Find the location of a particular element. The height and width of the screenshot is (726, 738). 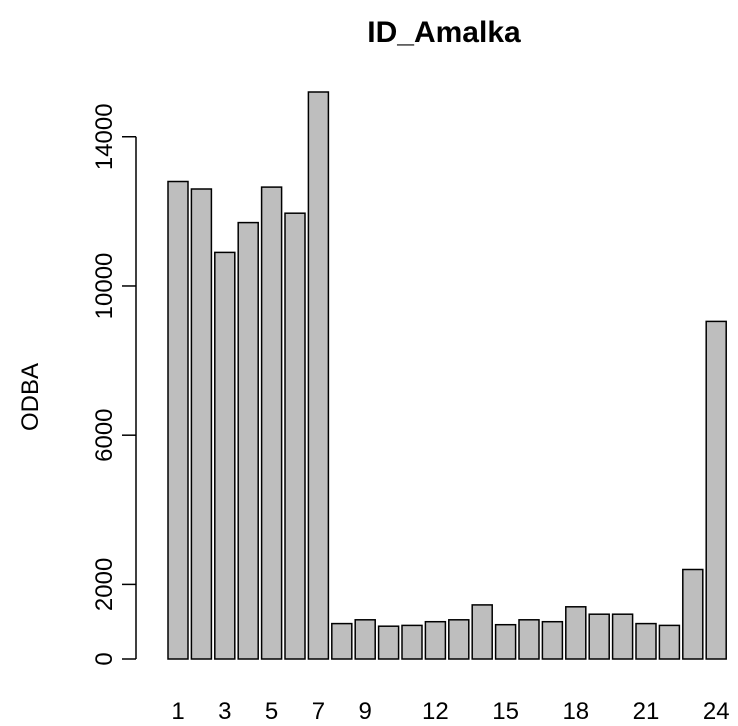

y-tick-label: 6000 is located at coordinates (104, 434).